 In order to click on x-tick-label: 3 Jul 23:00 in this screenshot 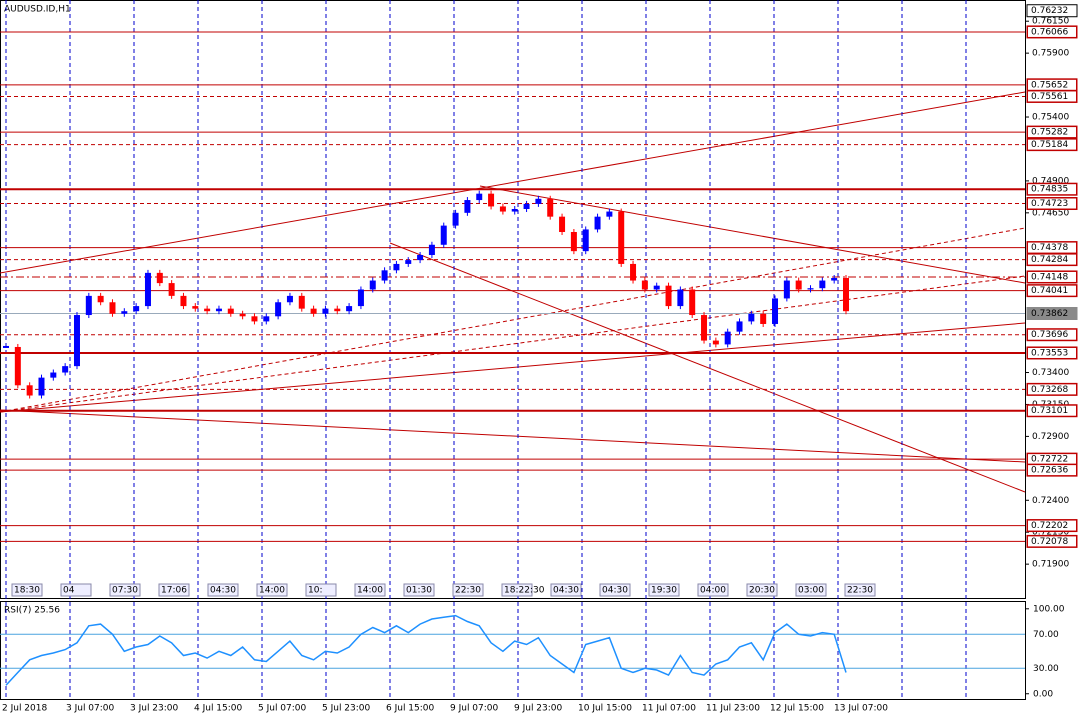, I will do `click(154, 709)`.